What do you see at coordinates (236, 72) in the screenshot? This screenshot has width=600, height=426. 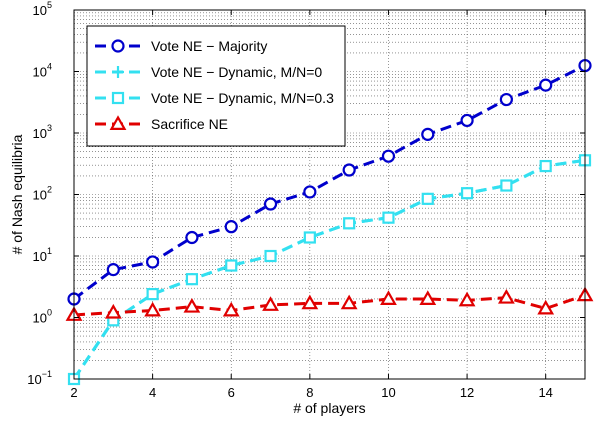 I see `legend-label: Vote NE − Dynamic, M/N=0` at bounding box center [236, 72].